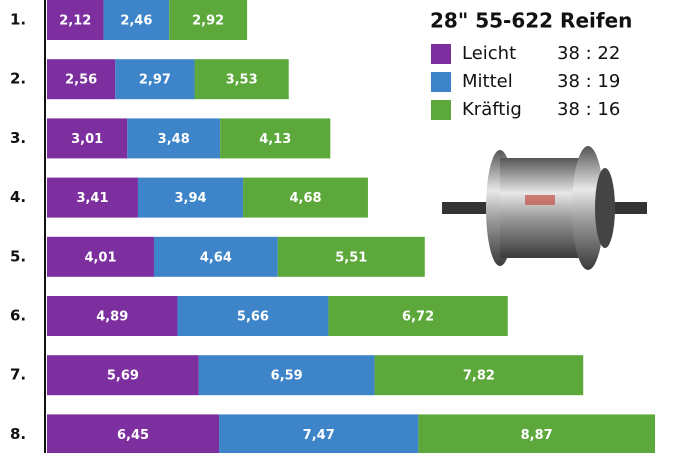 The height and width of the screenshot is (453, 675). I want to click on value-label: 2,12, so click(75, 21).